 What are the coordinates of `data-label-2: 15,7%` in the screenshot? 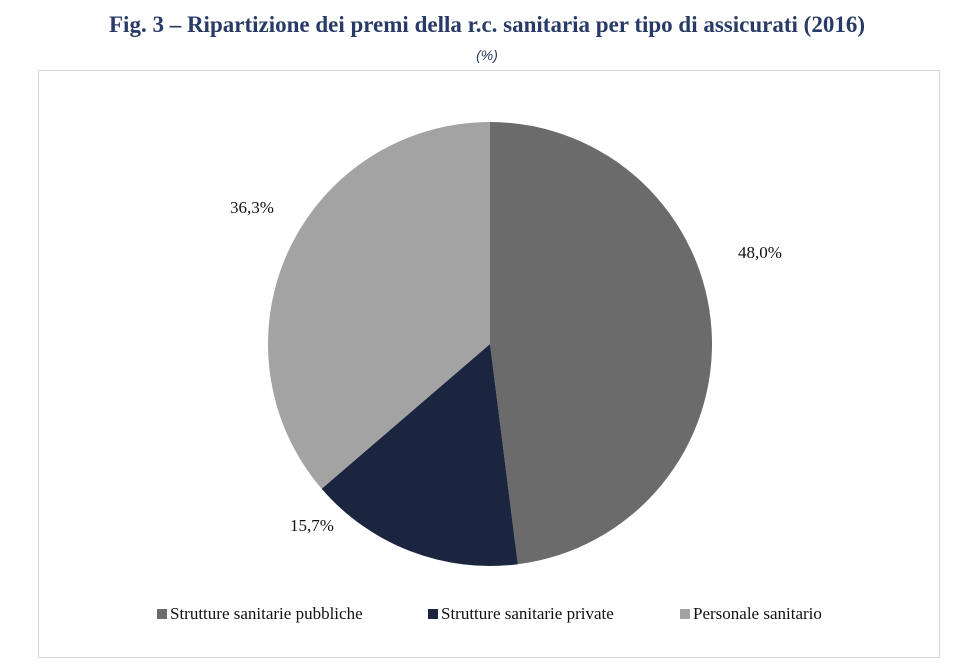 It's located at (312, 525).